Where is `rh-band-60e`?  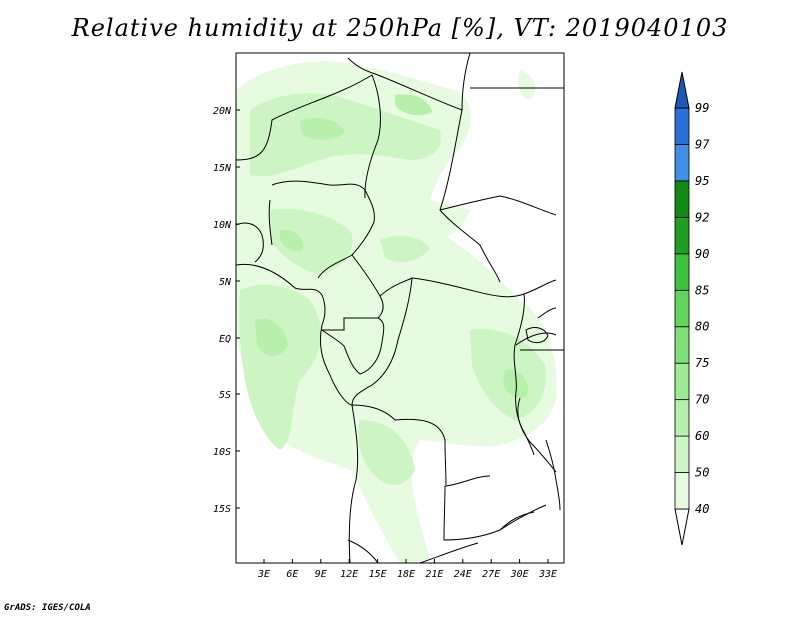
rh-band-60e is located at coordinates (292, 240).